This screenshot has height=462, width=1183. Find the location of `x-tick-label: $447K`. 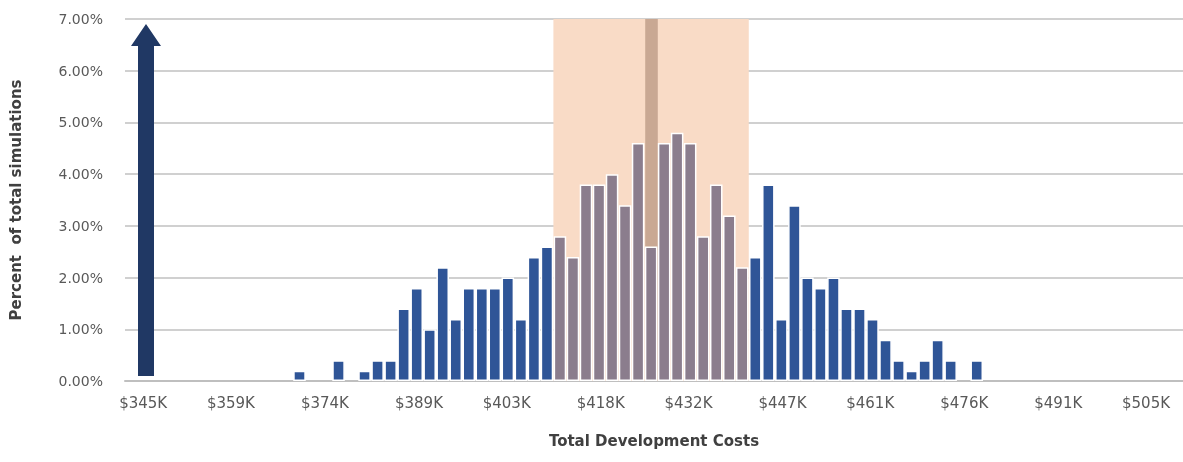

x-tick-label: $447K is located at coordinates (783, 402).